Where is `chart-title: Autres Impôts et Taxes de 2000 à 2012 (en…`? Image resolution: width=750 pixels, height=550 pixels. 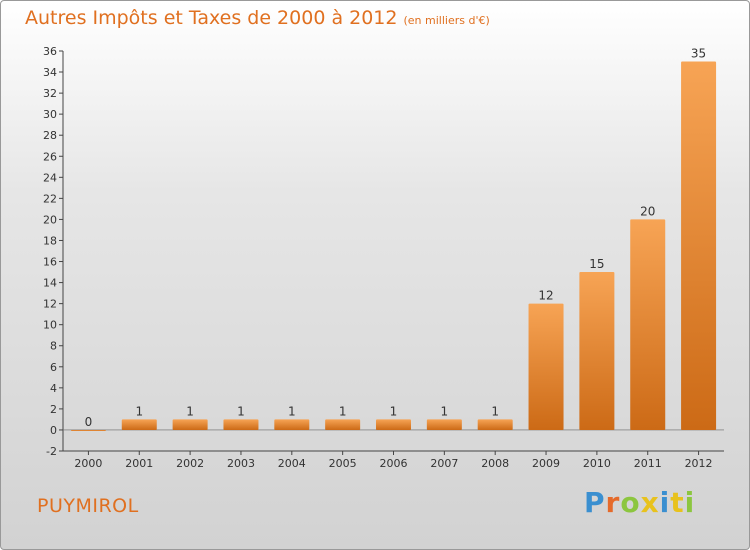
chart-title: Autres Impôts et Taxes de 2000 à 2012 (en… is located at coordinates (257, 18).